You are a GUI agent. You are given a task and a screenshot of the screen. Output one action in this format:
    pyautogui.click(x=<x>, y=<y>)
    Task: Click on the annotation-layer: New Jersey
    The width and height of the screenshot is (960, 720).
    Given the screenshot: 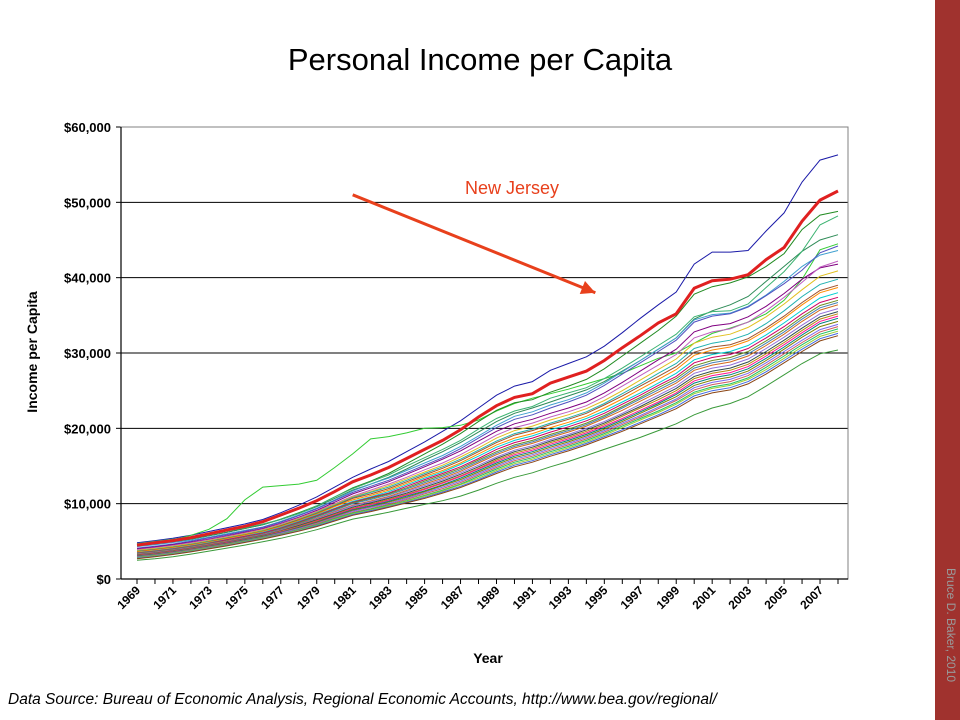 What is the action you would take?
    pyautogui.click(x=474, y=236)
    